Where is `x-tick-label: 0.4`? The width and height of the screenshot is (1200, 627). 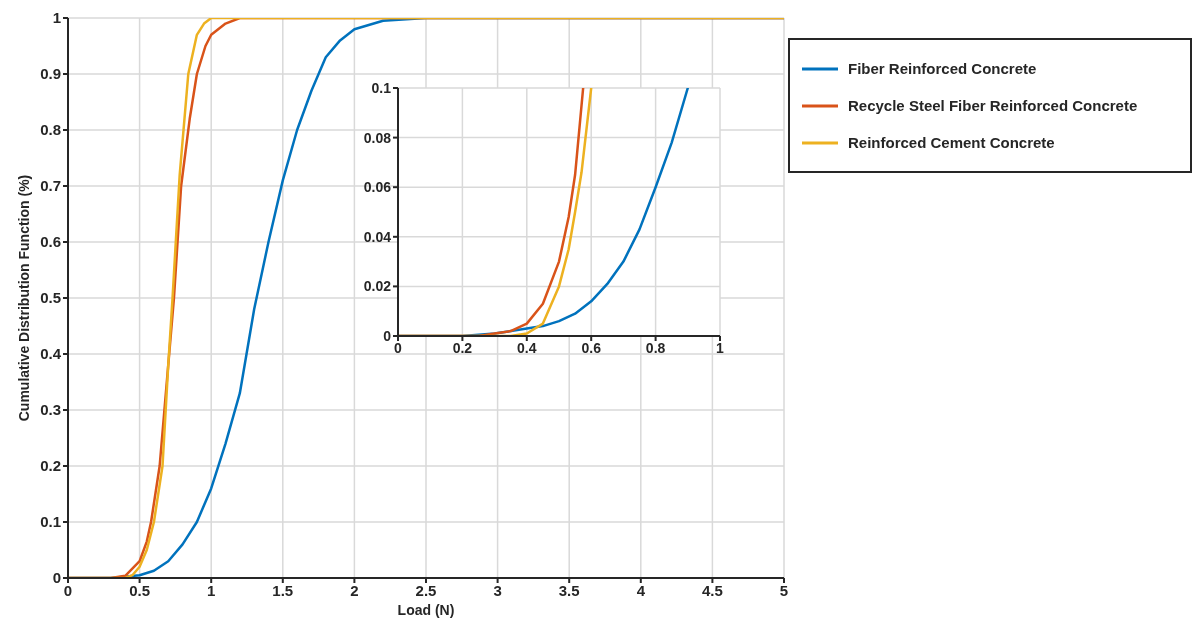
x-tick-label: 0.4 is located at coordinates (527, 347).